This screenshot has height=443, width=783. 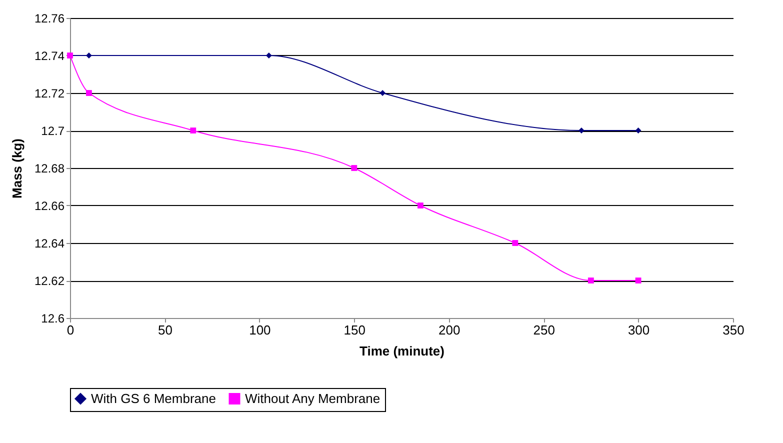 I want to click on y-tick-label: 12.68, so click(x=49, y=169).